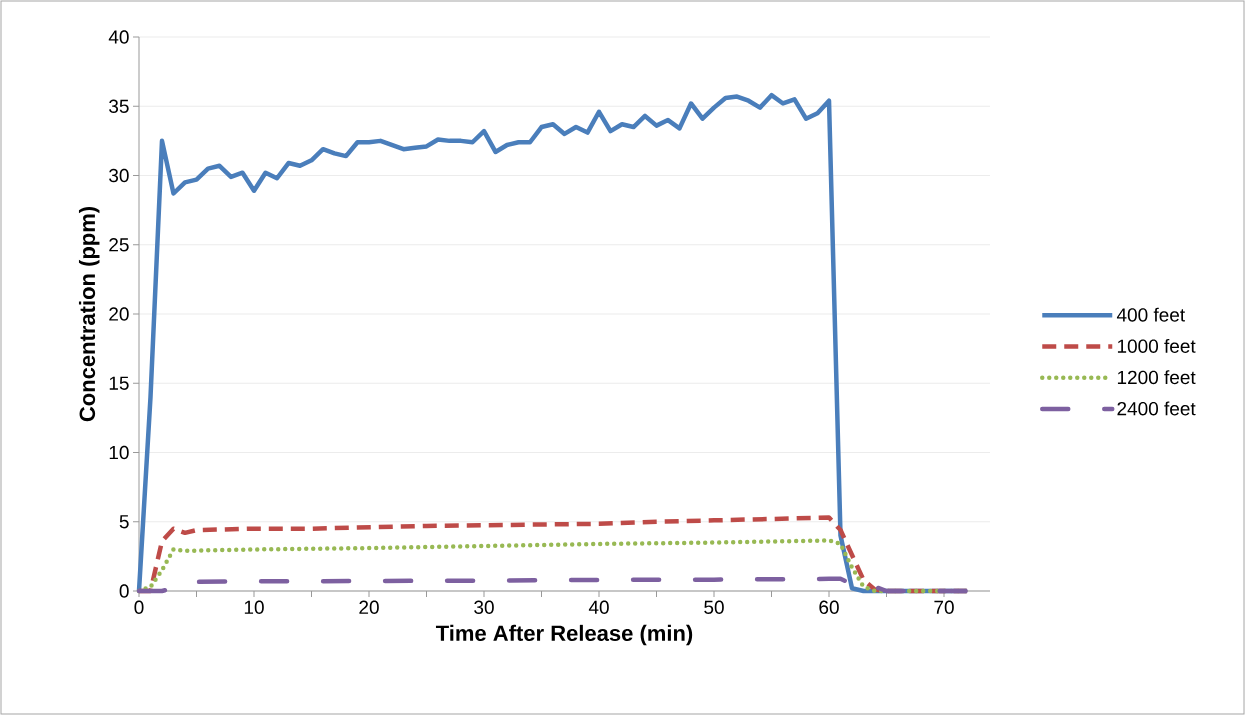  Describe the element at coordinates (139, 607) in the screenshot. I see `x-tick-label: 0` at that location.